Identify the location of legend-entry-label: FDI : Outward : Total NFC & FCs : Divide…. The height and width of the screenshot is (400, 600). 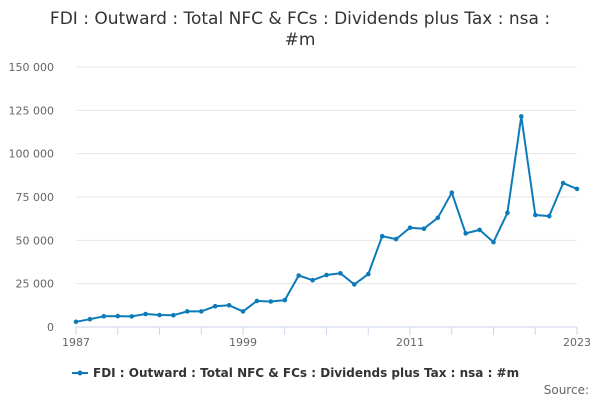
(306, 373).